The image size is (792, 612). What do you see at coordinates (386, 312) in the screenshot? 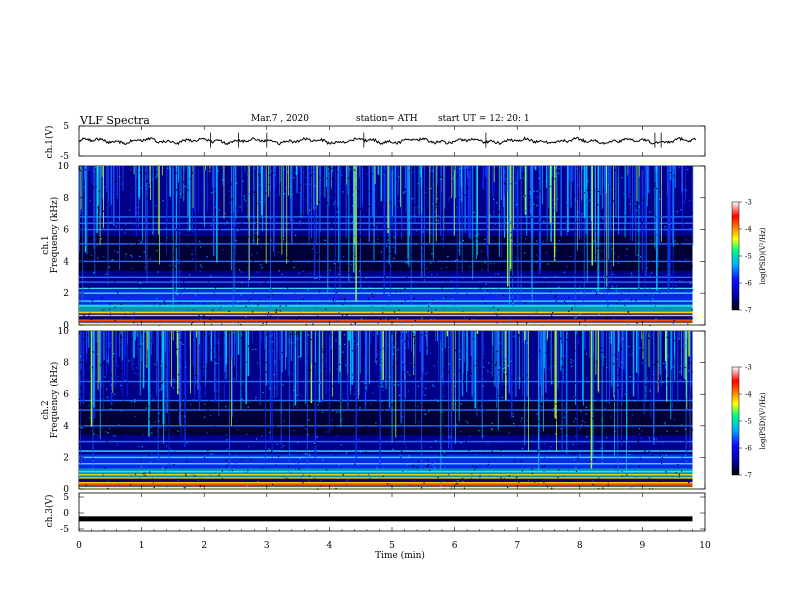
I see `spectrogram-band` at bounding box center [386, 312].